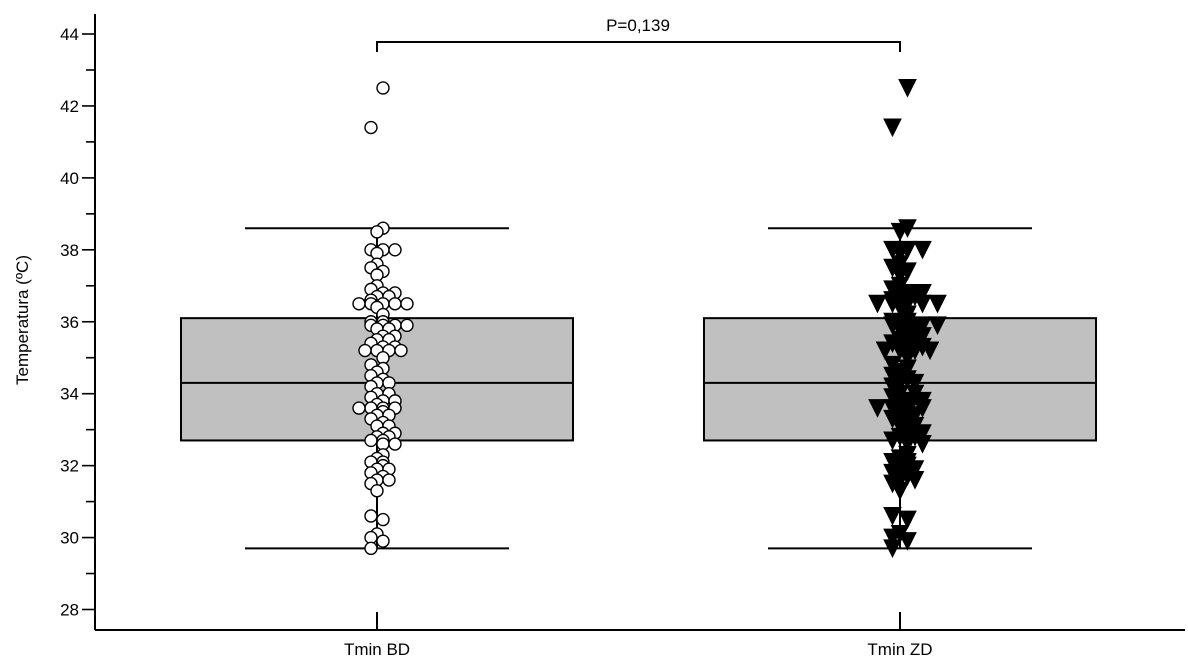 Image resolution: width=1188 pixels, height=664 pixels. Describe the element at coordinates (69, 106) in the screenshot. I see `y-tick-label: 42` at that location.